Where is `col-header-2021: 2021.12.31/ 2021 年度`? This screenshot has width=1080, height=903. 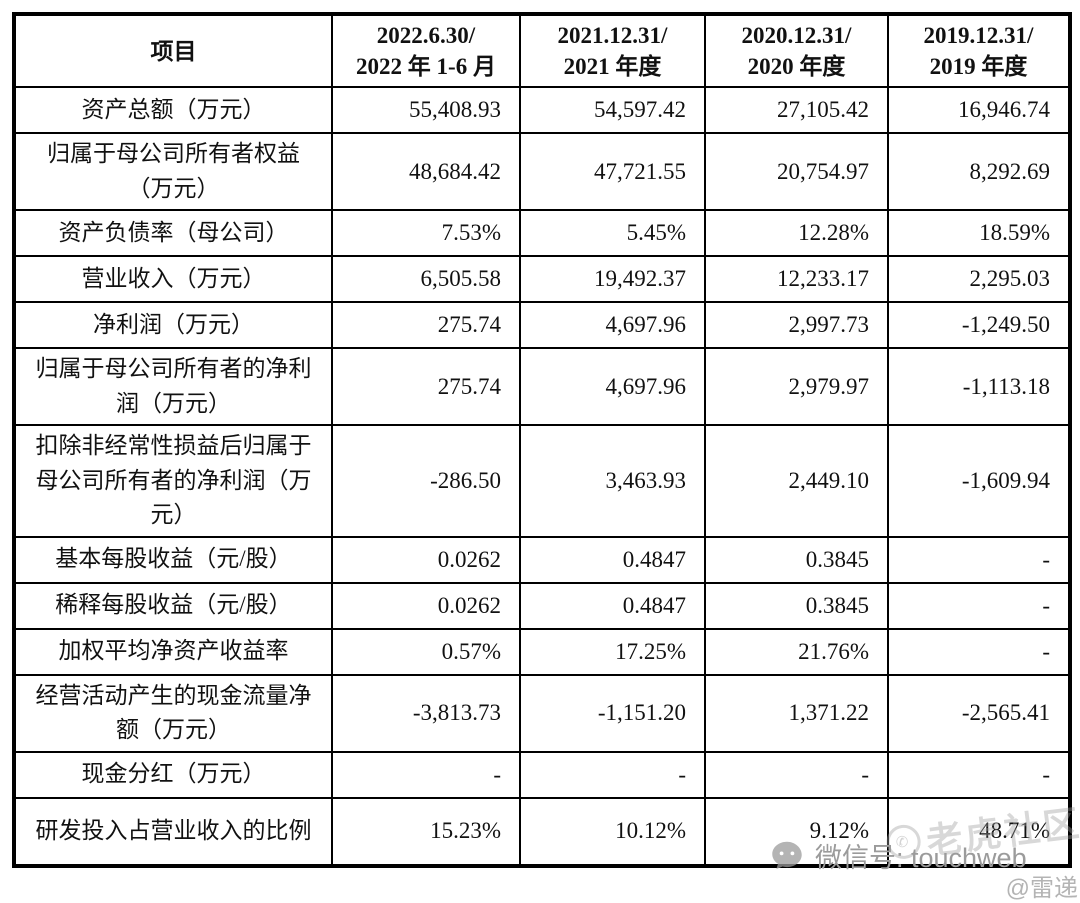
col-header-2021: 2021.12.31/ 2021 年度 is located at coordinates (612, 50).